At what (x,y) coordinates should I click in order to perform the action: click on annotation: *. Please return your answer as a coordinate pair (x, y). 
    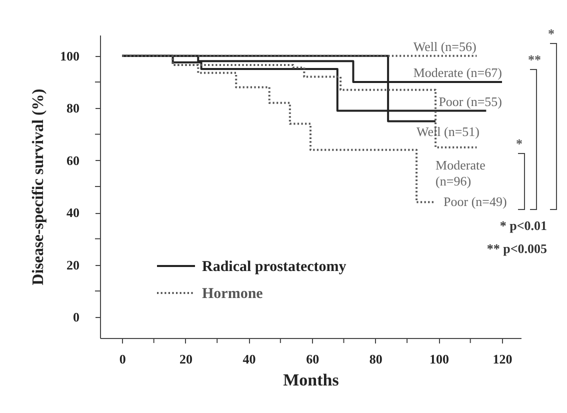
    Looking at the image, I should click on (519, 144).